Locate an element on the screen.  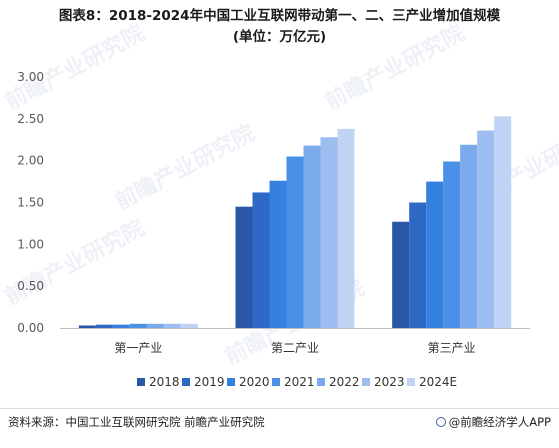
brand-logo-icon is located at coordinates (440, 422).